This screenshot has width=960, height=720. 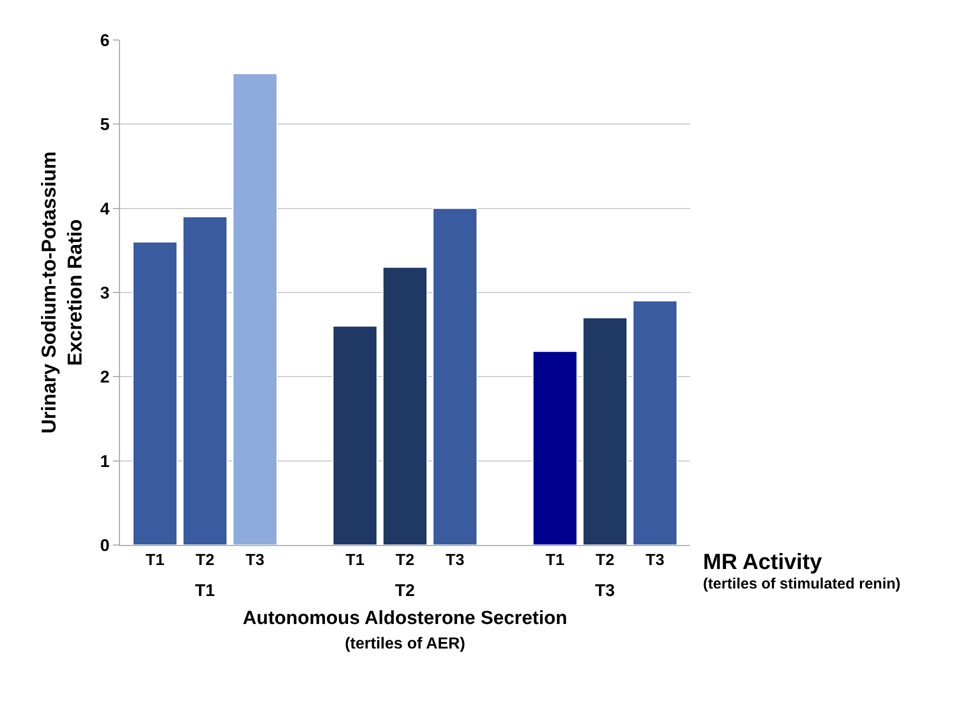 What do you see at coordinates (105, 461) in the screenshot?
I see `y-tick-label: 1` at bounding box center [105, 461].